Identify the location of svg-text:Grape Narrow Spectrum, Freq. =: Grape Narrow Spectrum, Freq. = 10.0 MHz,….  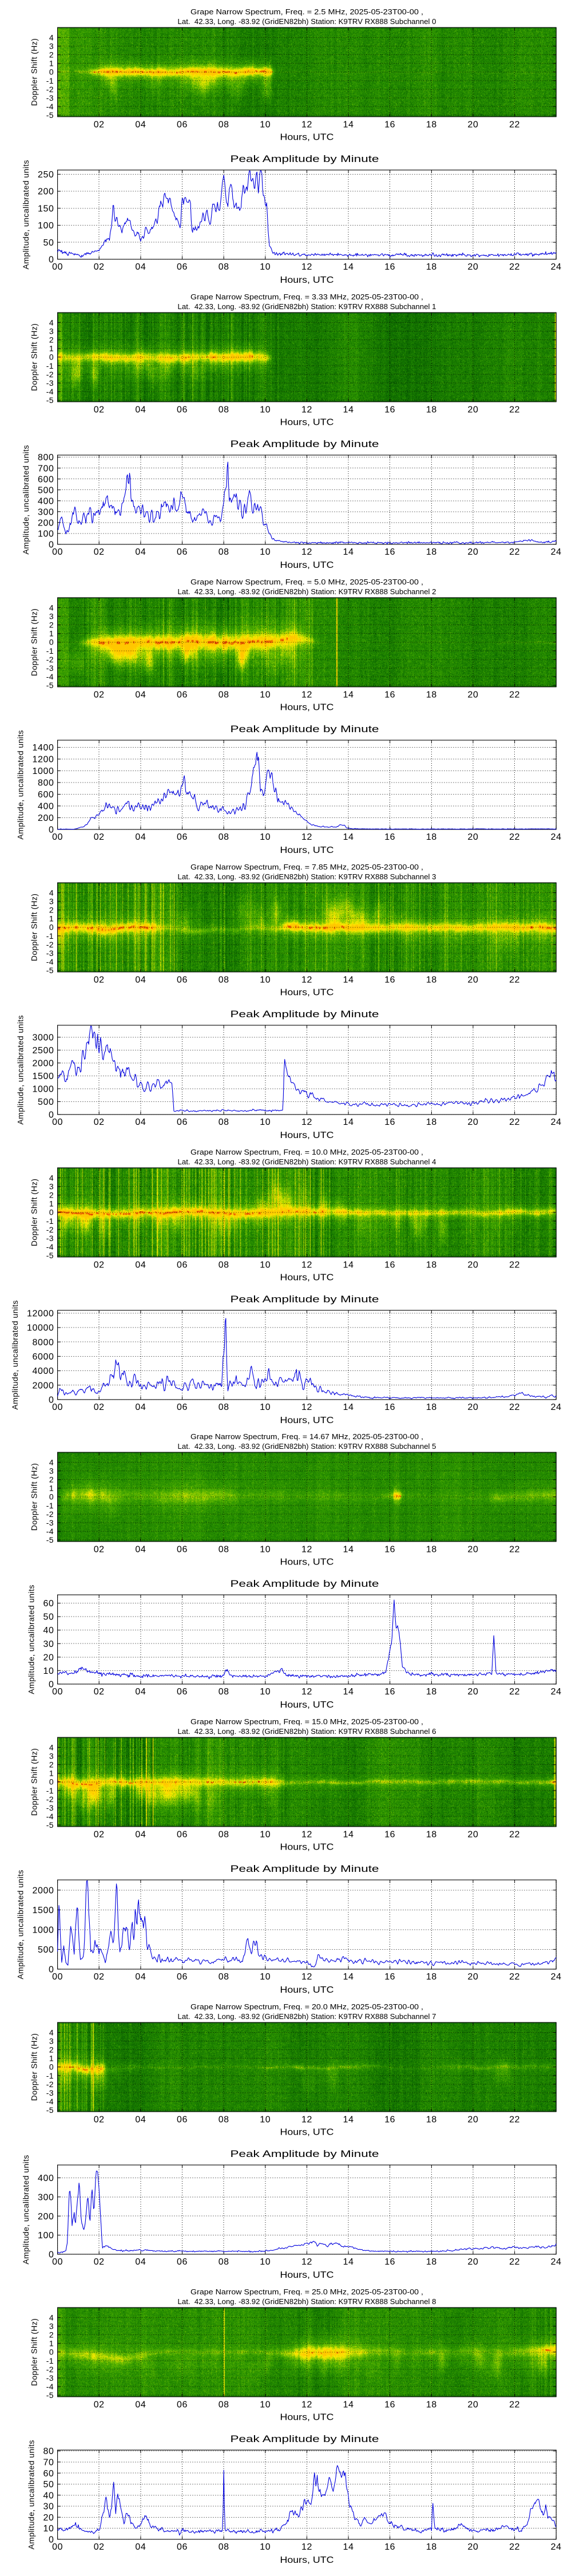
(306, 1152).